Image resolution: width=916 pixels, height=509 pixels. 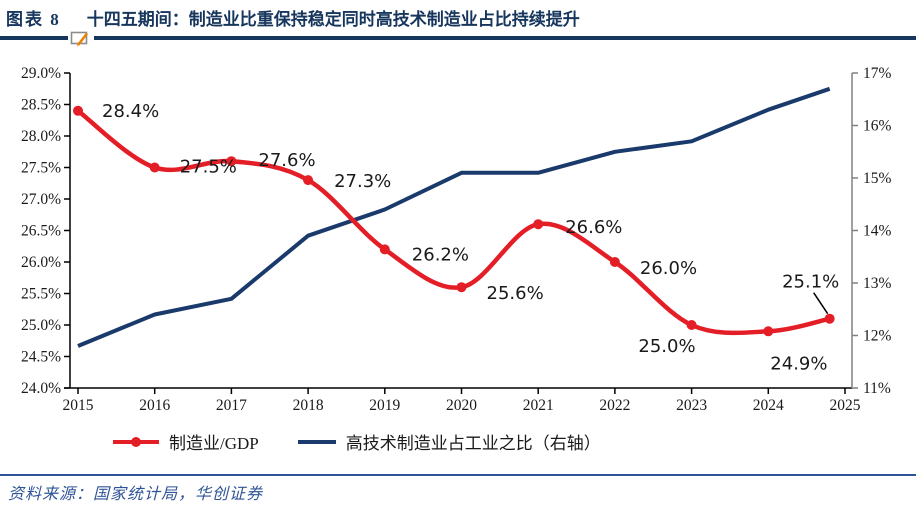 What do you see at coordinates (877, 336) in the screenshot?
I see `right-axis-label: 12%` at bounding box center [877, 336].